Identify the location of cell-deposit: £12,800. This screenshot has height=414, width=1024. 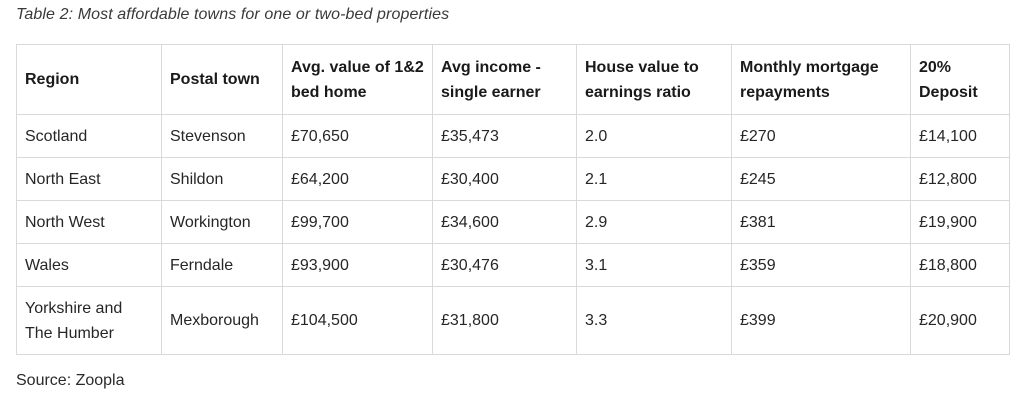
(960, 179).